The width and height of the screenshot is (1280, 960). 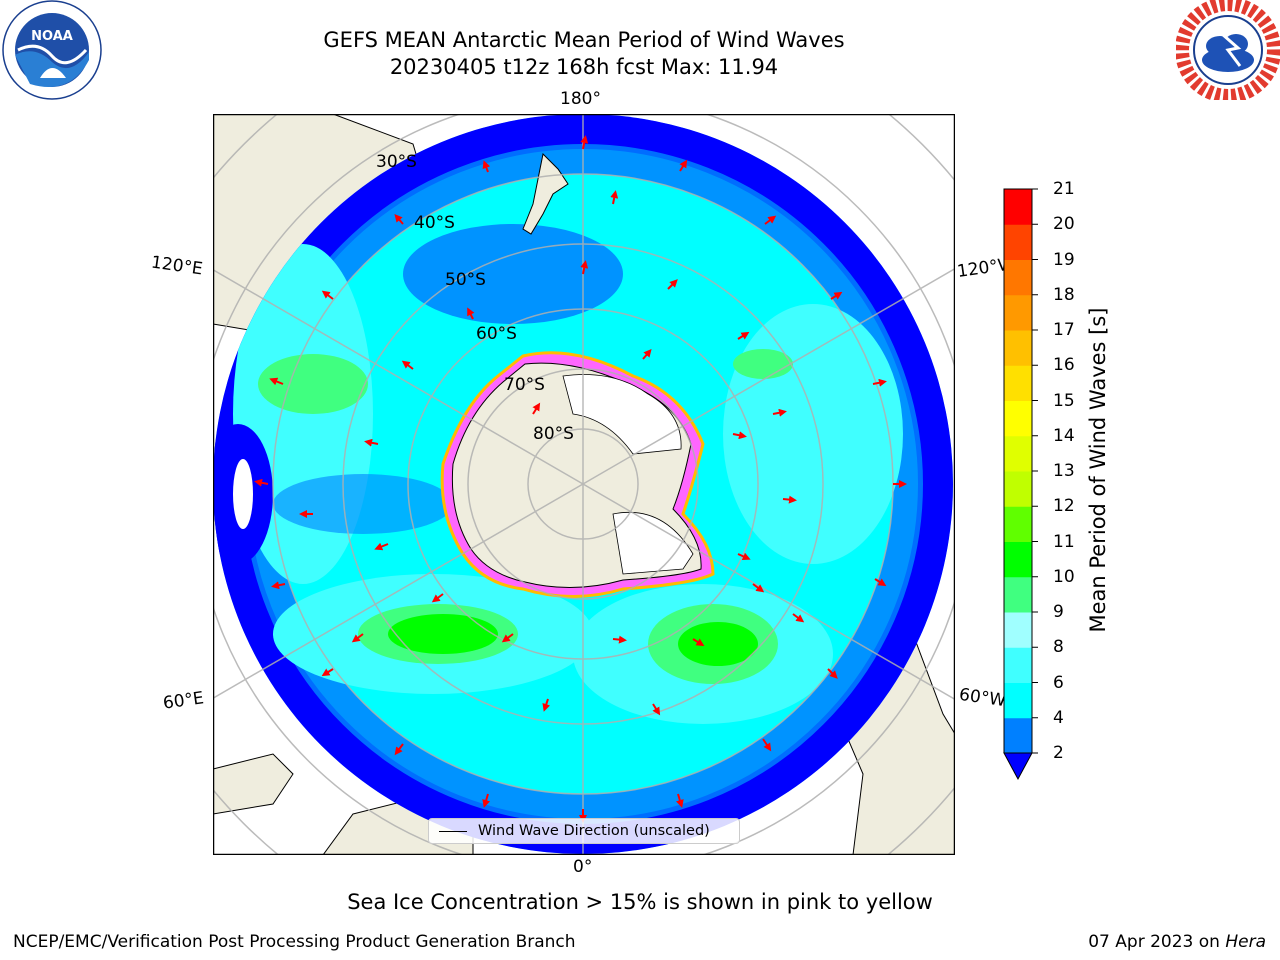 I want to click on footer-date-text: 07 Apr 2023 on, so click(x=1154, y=942).